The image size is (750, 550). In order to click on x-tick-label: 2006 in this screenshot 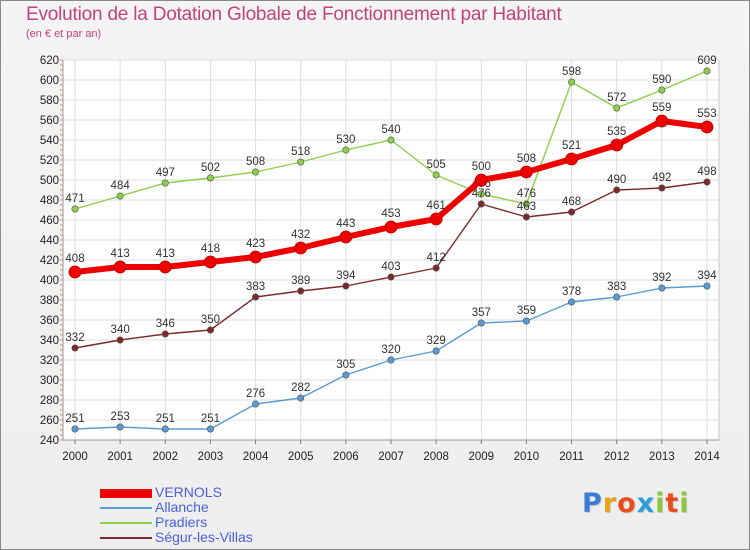, I will do `click(346, 457)`.